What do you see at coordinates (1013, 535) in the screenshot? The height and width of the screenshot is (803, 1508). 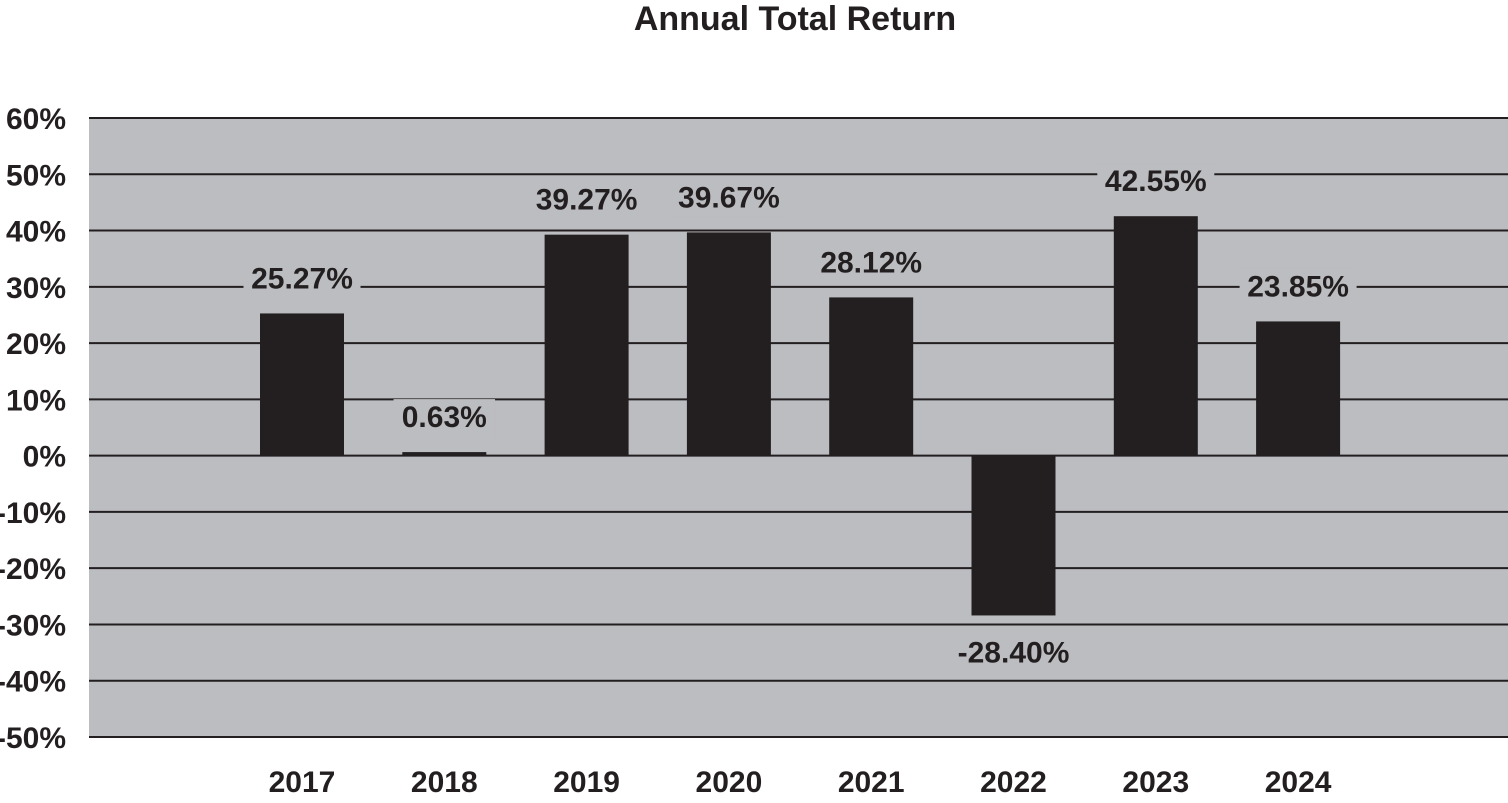 I see `bar-2022` at bounding box center [1013, 535].